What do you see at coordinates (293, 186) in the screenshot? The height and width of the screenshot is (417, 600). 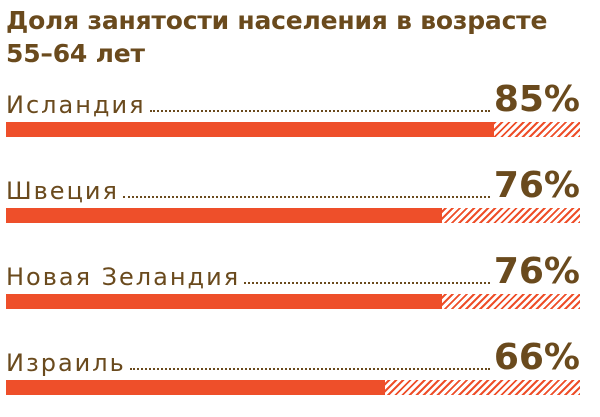 I see `bar-label-line: Швеция 76%` at bounding box center [293, 186].